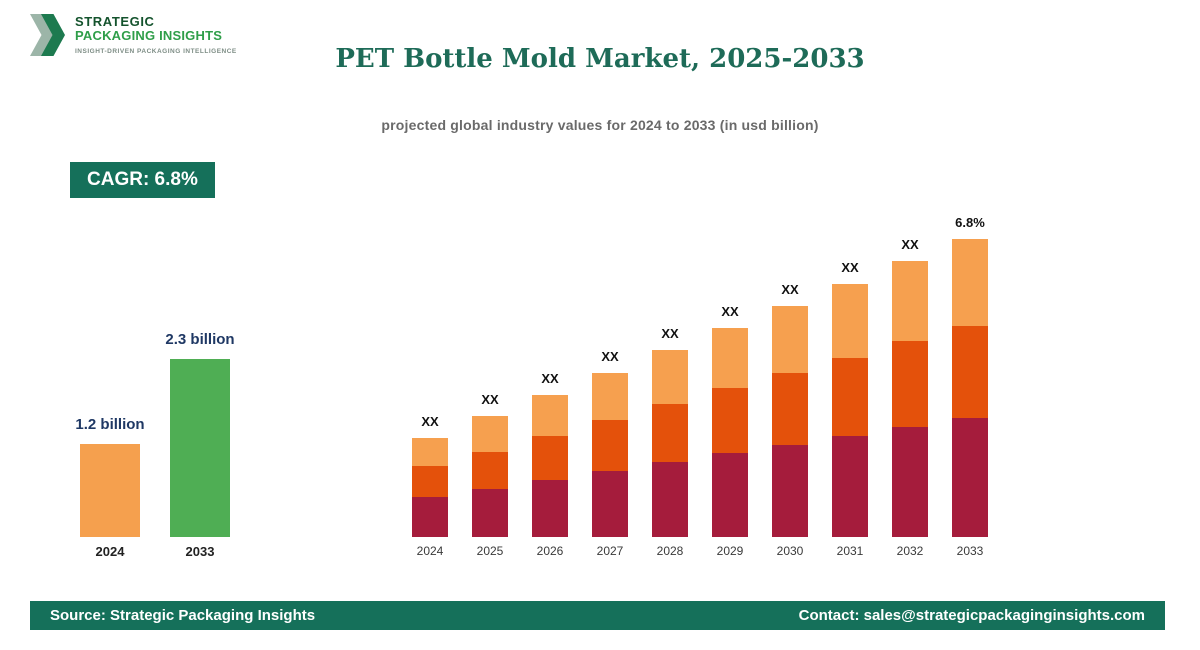 The width and height of the screenshot is (1200, 650). I want to click on comparison-chart: 1.2 billion 2024 2.3 billion 2033, so click(154, 445).